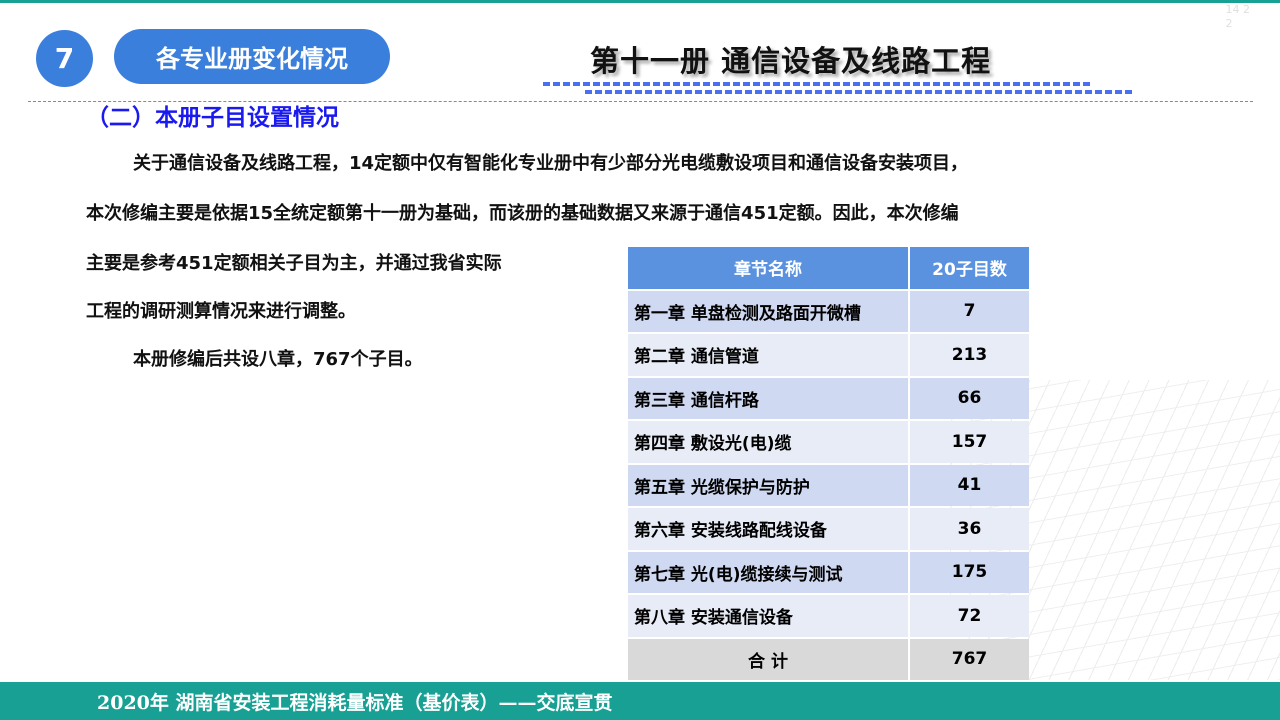  I want to click on table-total-row: 合 计 767, so click(828, 659).